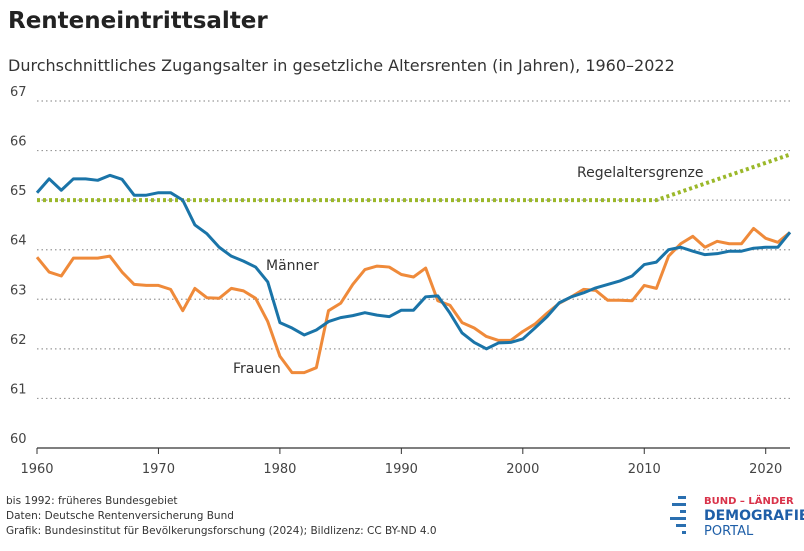 This screenshot has width=804, height=551. Describe the element at coordinates (18, 142) in the screenshot. I see `y-tick-label: 66` at that location.